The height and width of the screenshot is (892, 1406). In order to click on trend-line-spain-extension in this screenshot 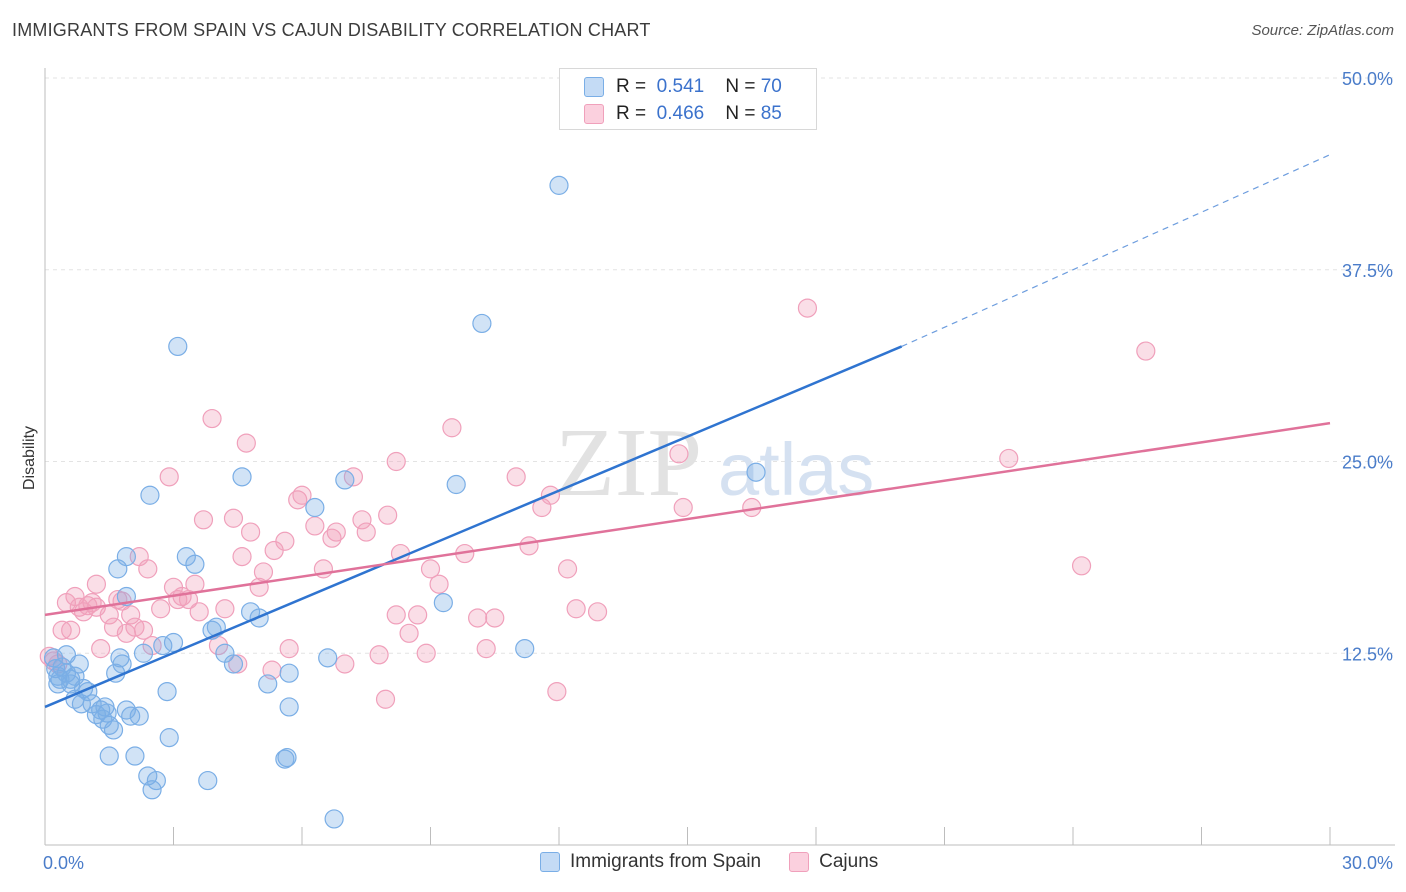, I will do `click(1116, 250)`.